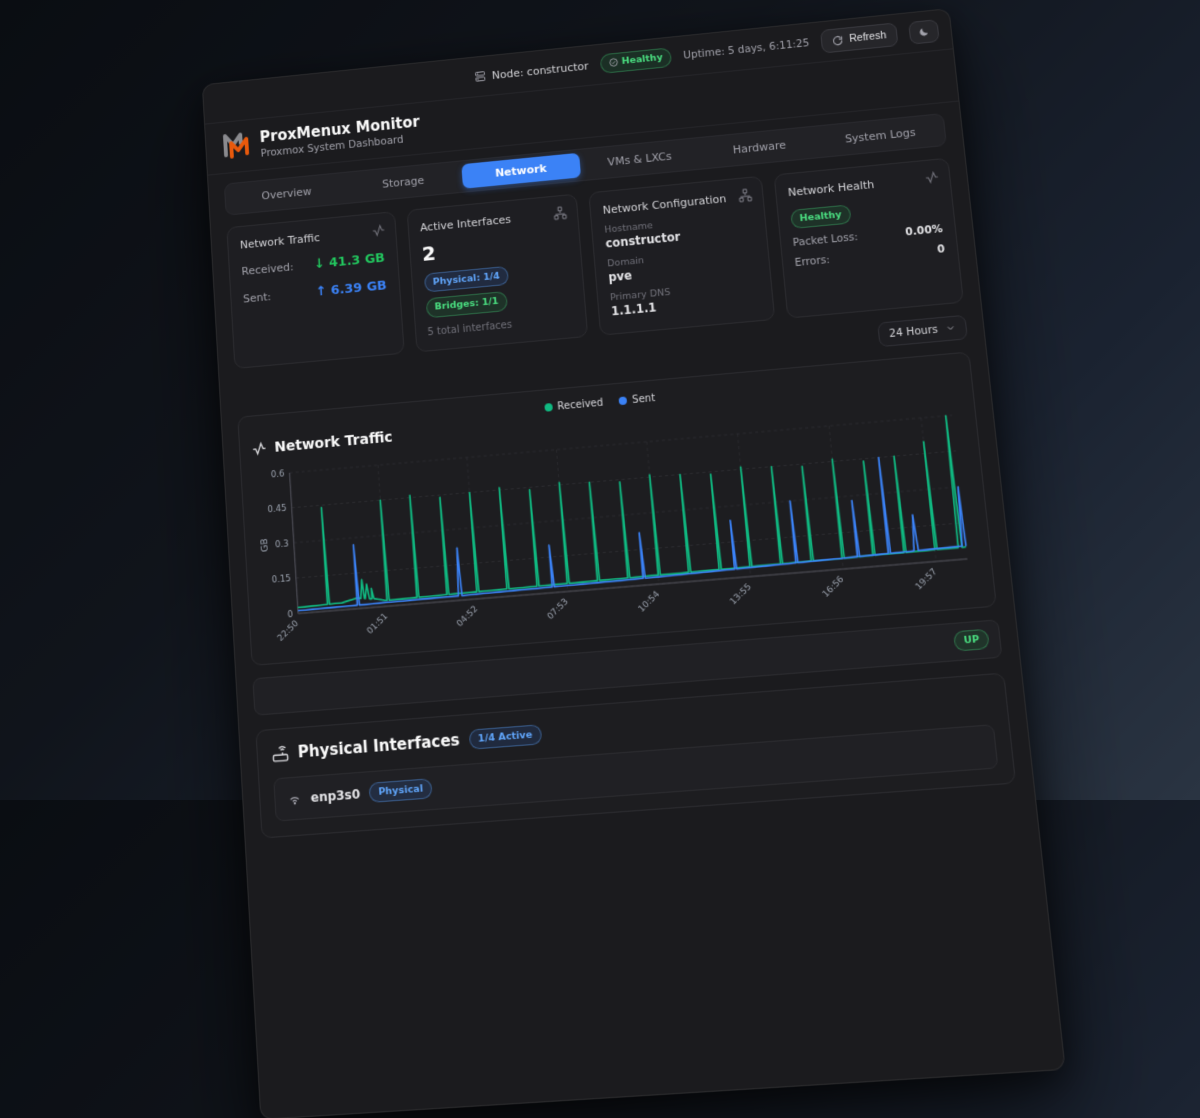 This screenshot has width=1200, height=1118. What do you see at coordinates (941, 249) in the screenshot?
I see `errors-value: 0` at bounding box center [941, 249].